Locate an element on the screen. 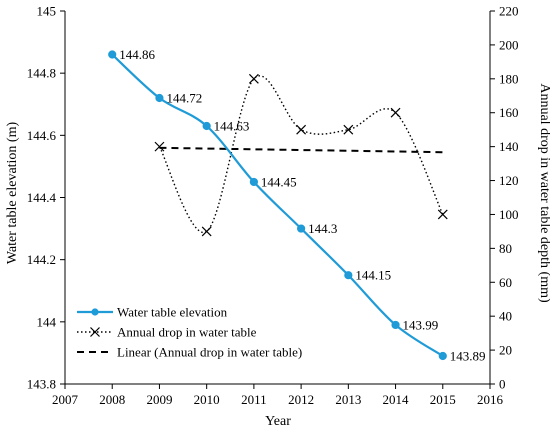  x-tick-label: 2010 is located at coordinates (207, 399).